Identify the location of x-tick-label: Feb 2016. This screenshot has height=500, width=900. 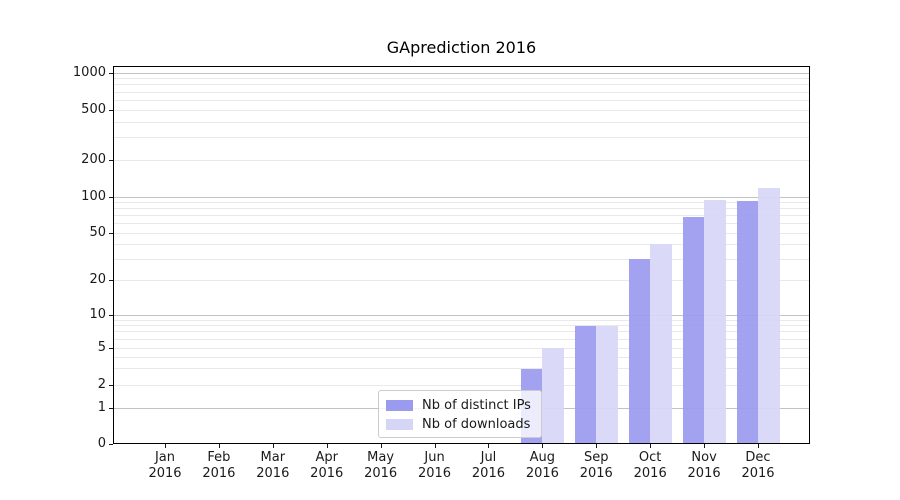
(219, 466).